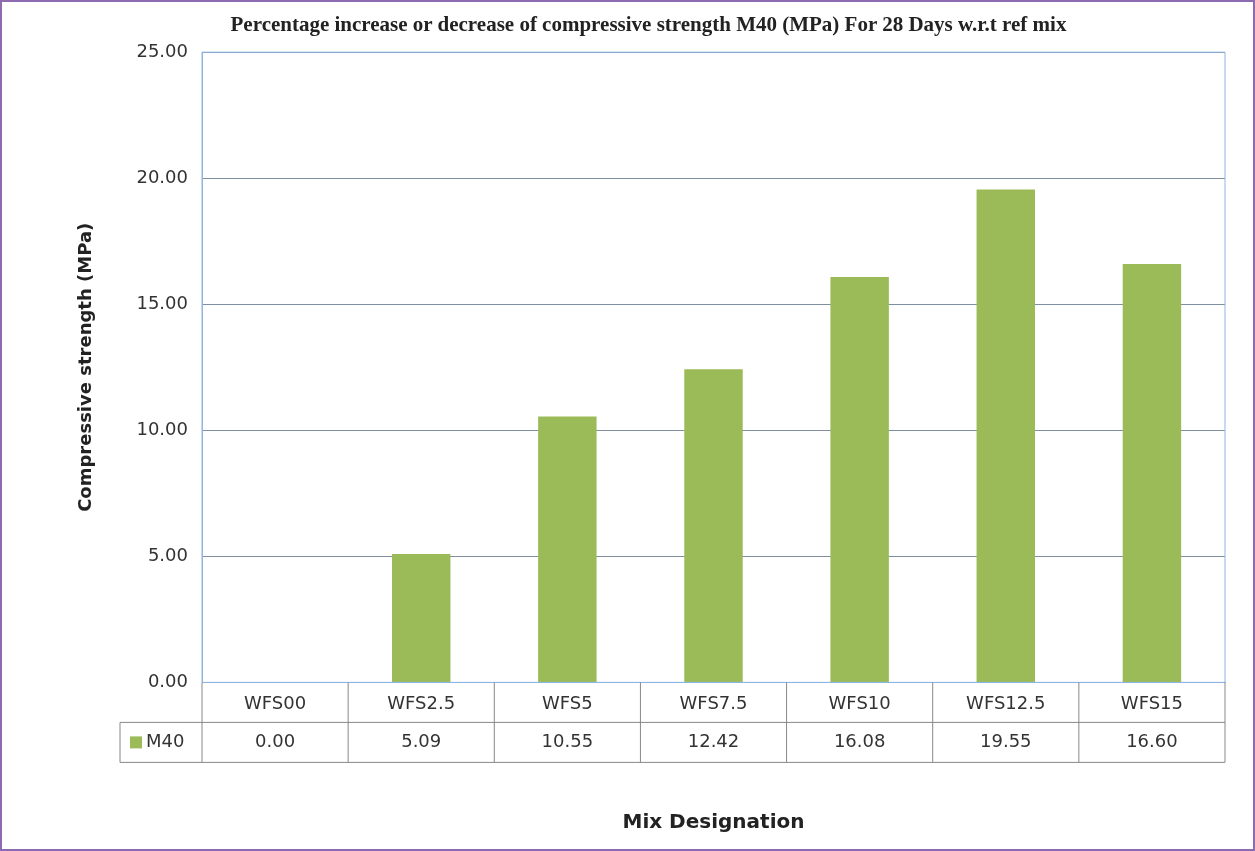  Describe the element at coordinates (162, 302) in the screenshot. I see `y-tick-label: 15.00` at that location.